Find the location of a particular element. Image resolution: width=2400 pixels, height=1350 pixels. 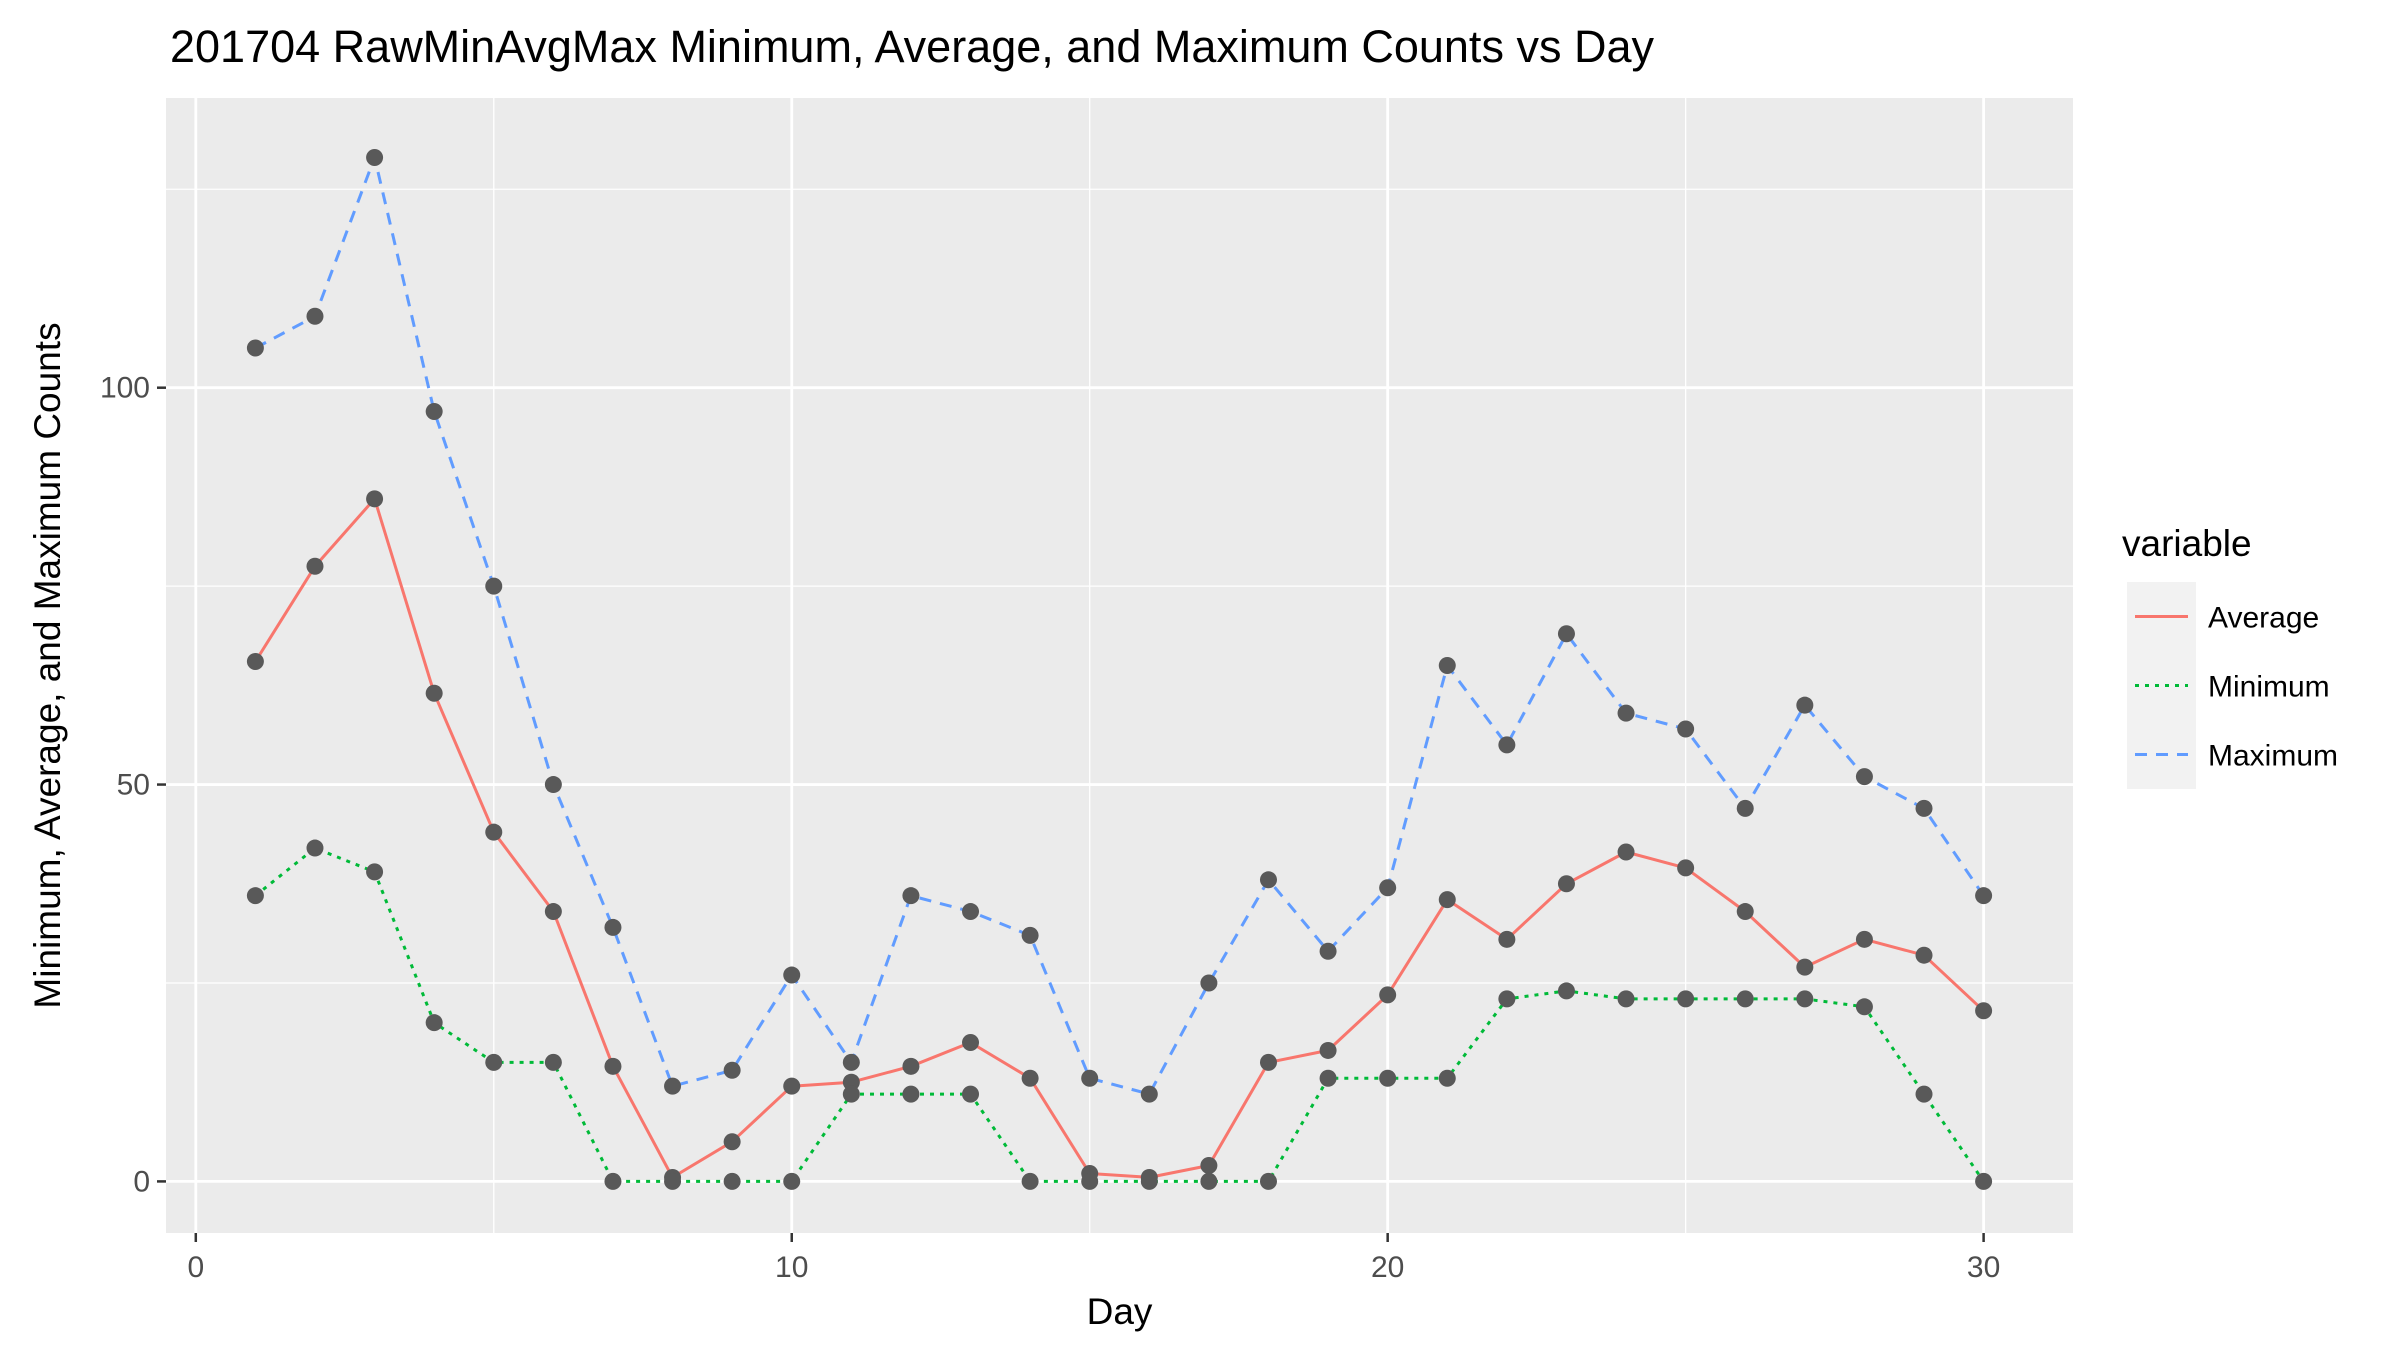

legend: variable Average Minimum Maximum is located at coordinates (2230, 656).